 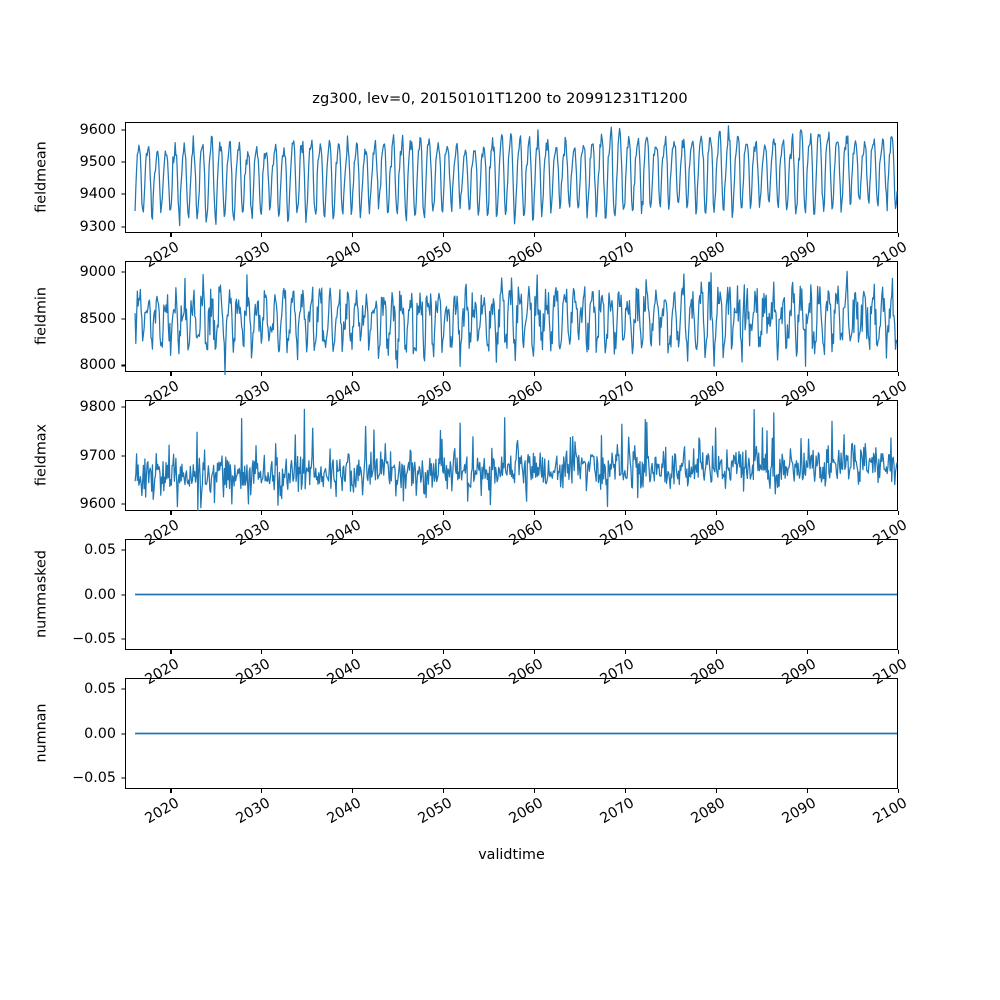 I want to click on plot-area-fieldmax, so click(x=516, y=460).